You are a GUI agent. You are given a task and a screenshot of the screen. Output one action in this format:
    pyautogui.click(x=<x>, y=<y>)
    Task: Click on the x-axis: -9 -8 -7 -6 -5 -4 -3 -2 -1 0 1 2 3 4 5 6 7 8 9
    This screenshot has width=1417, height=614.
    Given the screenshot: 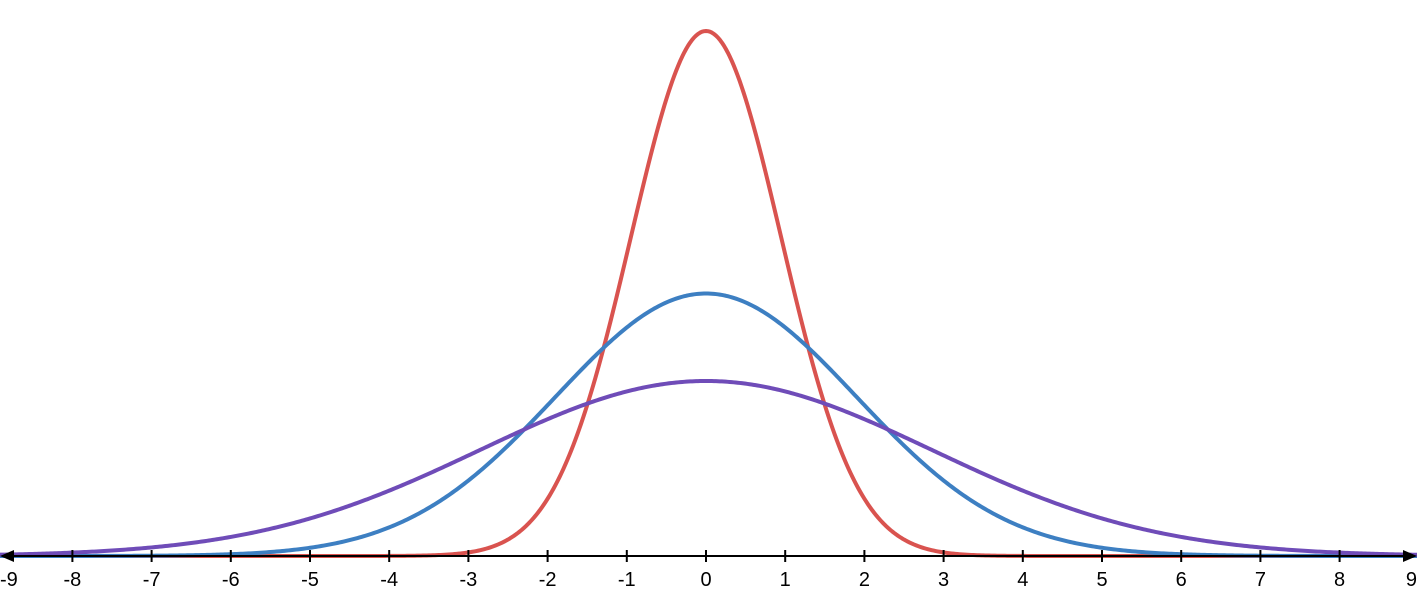 What is the action you would take?
    pyautogui.click(x=708, y=570)
    